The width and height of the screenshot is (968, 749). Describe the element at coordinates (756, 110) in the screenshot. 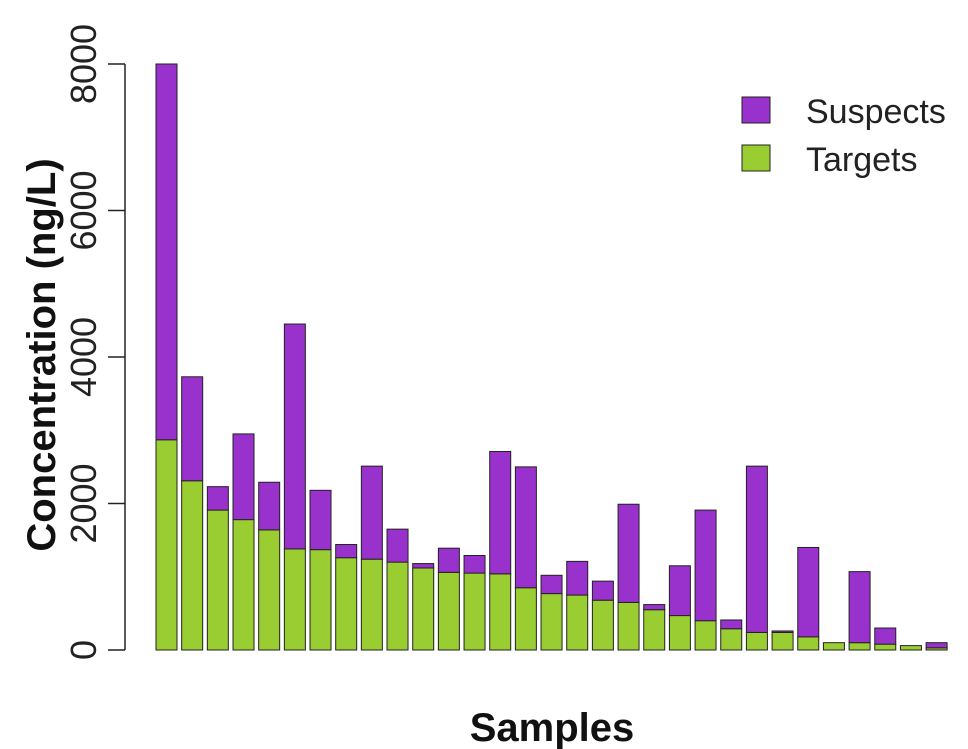

I see `legend-swatch-suspects` at that location.